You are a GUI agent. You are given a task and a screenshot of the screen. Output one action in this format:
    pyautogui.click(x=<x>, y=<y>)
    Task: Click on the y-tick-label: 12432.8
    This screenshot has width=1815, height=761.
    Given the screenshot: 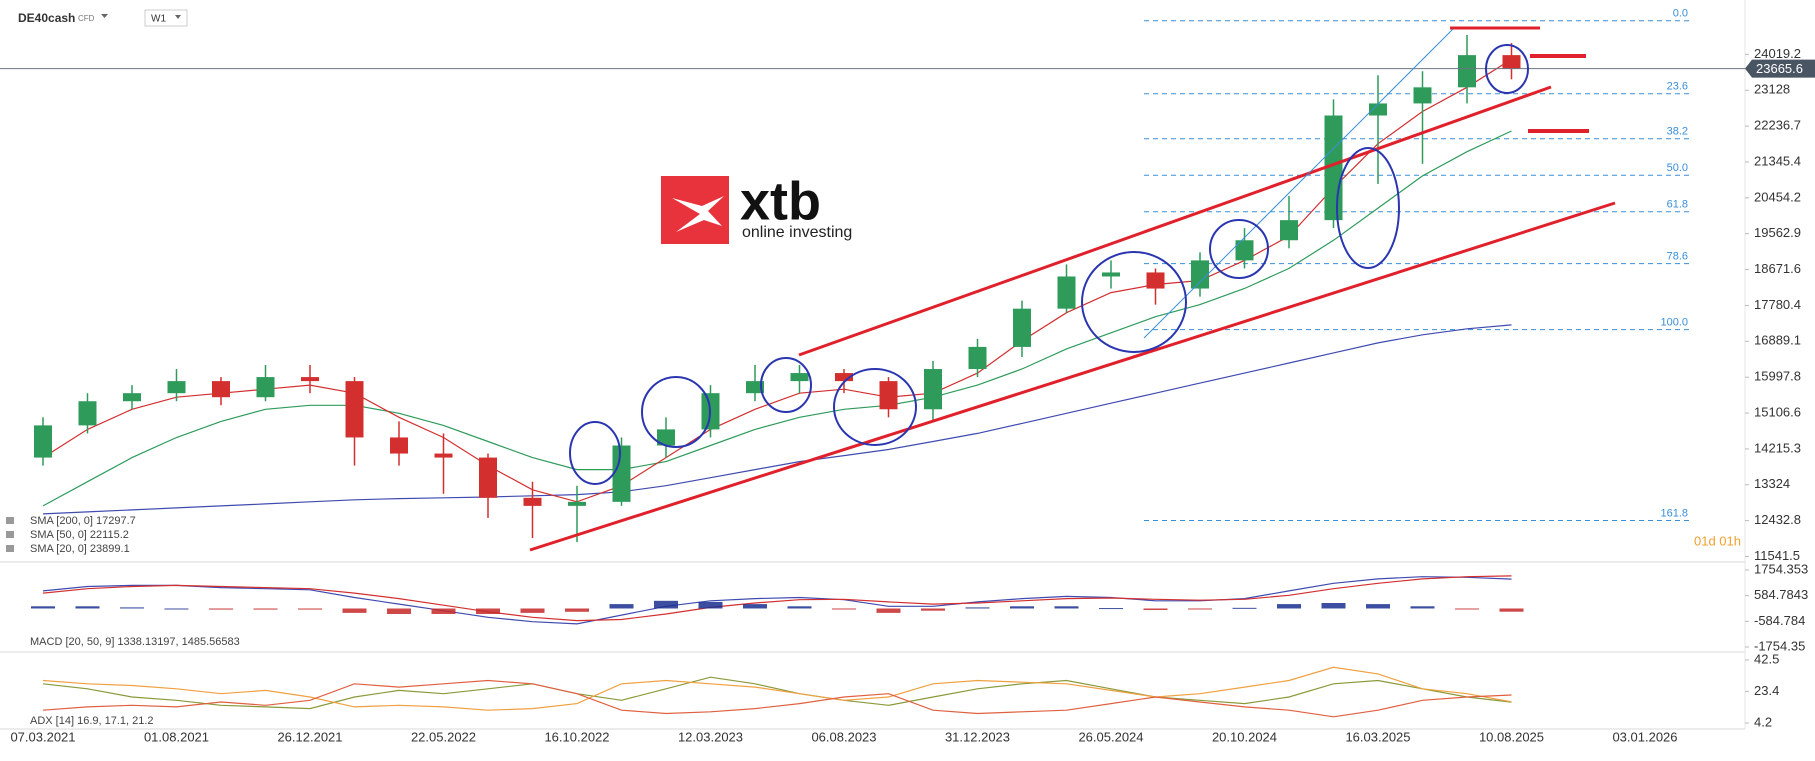 What is the action you would take?
    pyautogui.click(x=1777, y=519)
    